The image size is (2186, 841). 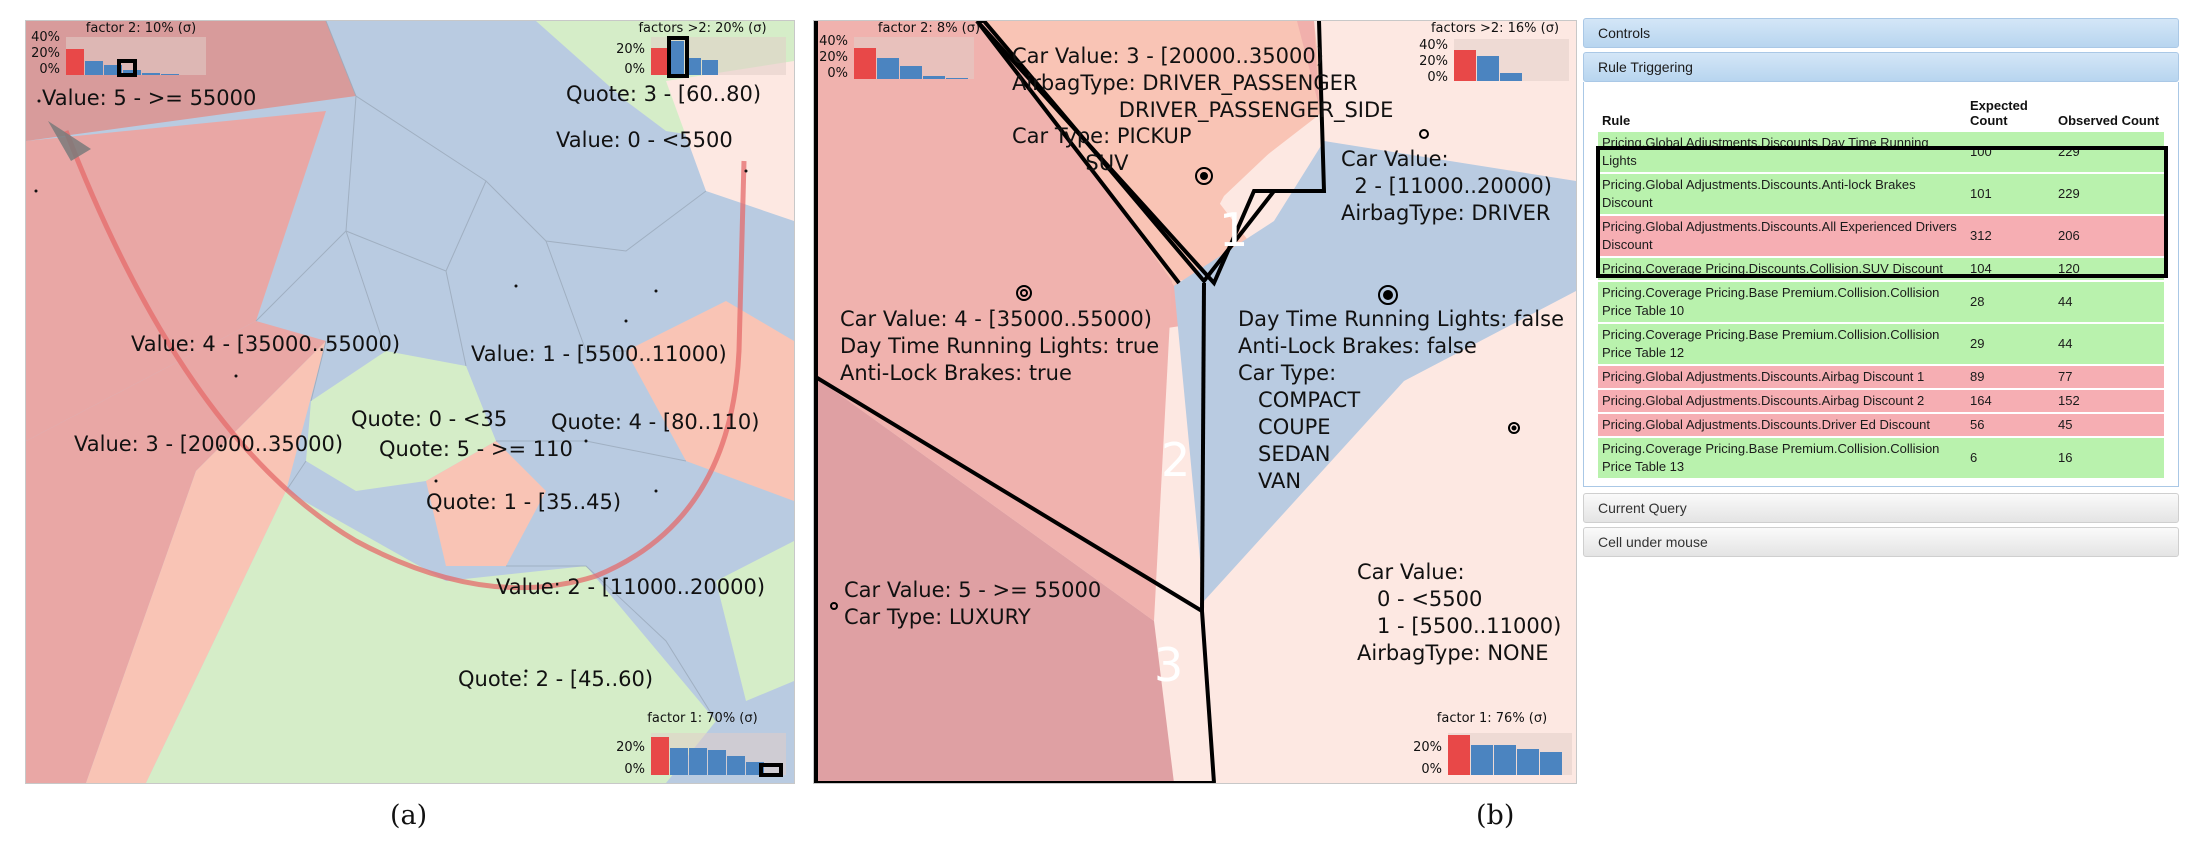 I want to click on histogram-factors-gt2-b: factors >2: 16% (σ) 40% 20% 0%, so click(x=1495, y=53).